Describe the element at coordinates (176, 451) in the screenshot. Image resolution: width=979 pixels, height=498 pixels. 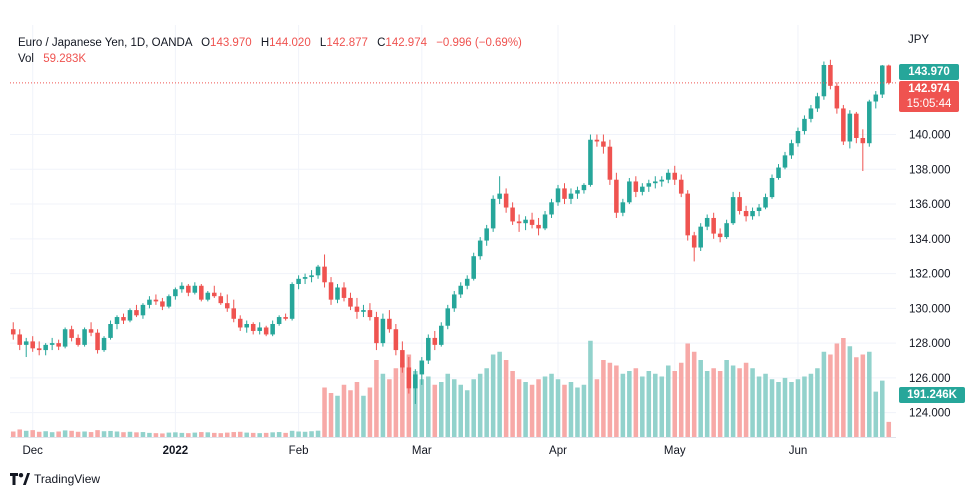
I see `x-tick-label: 2022` at that location.